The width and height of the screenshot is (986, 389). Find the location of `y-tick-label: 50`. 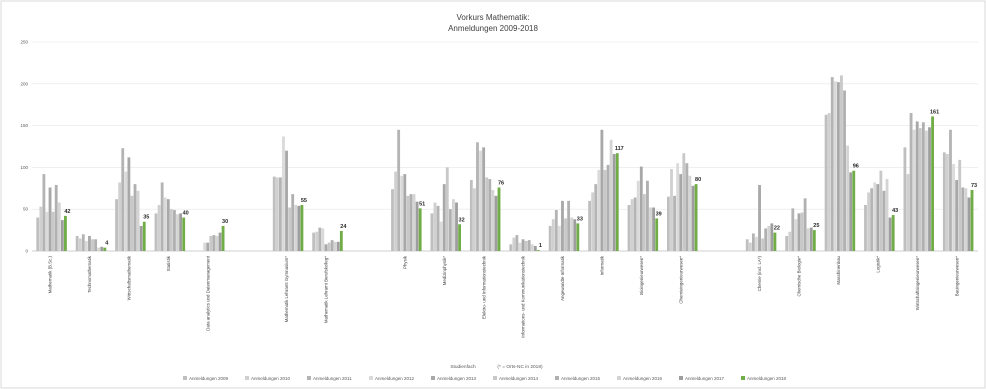

y-tick-label: 50 is located at coordinates (26, 209).